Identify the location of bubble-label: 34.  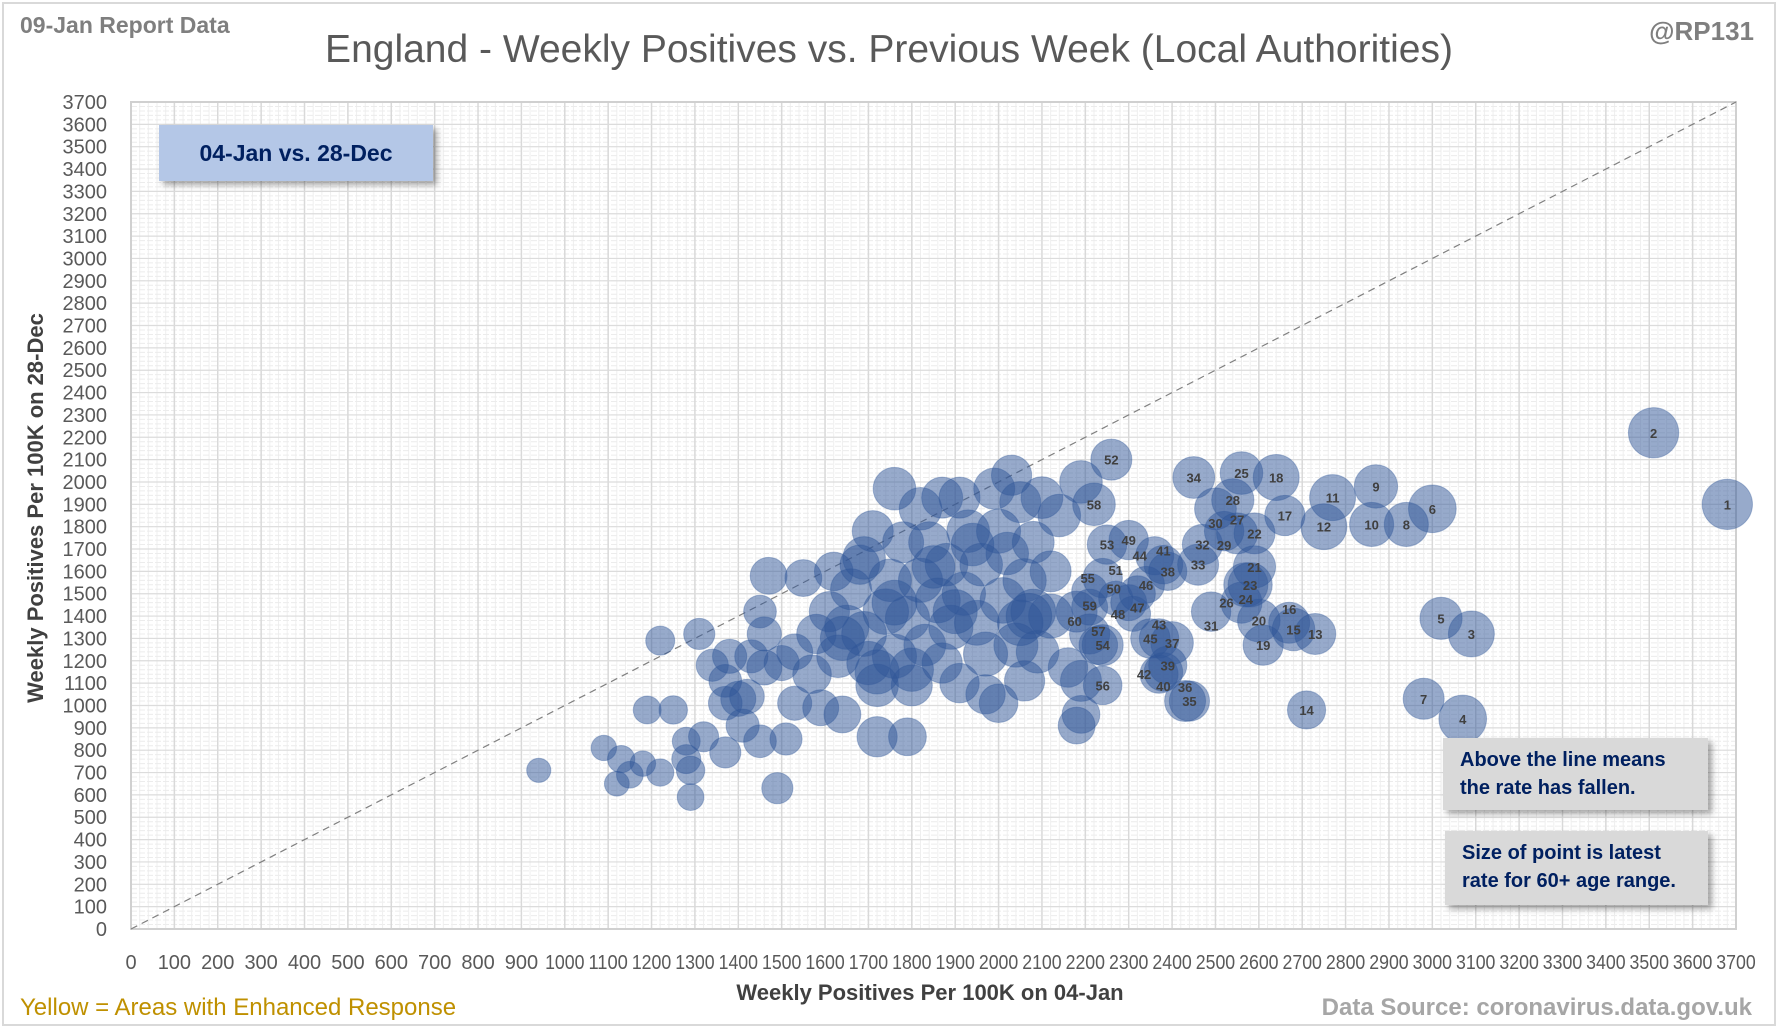
(1194, 478).